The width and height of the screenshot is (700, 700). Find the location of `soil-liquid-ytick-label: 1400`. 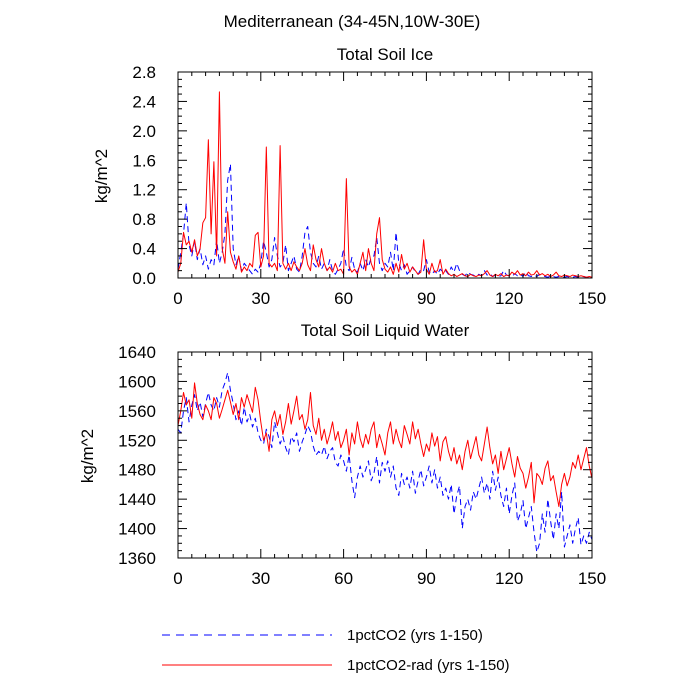

soil-liquid-ytick-label: 1400 is located at coordinates (137, 529).